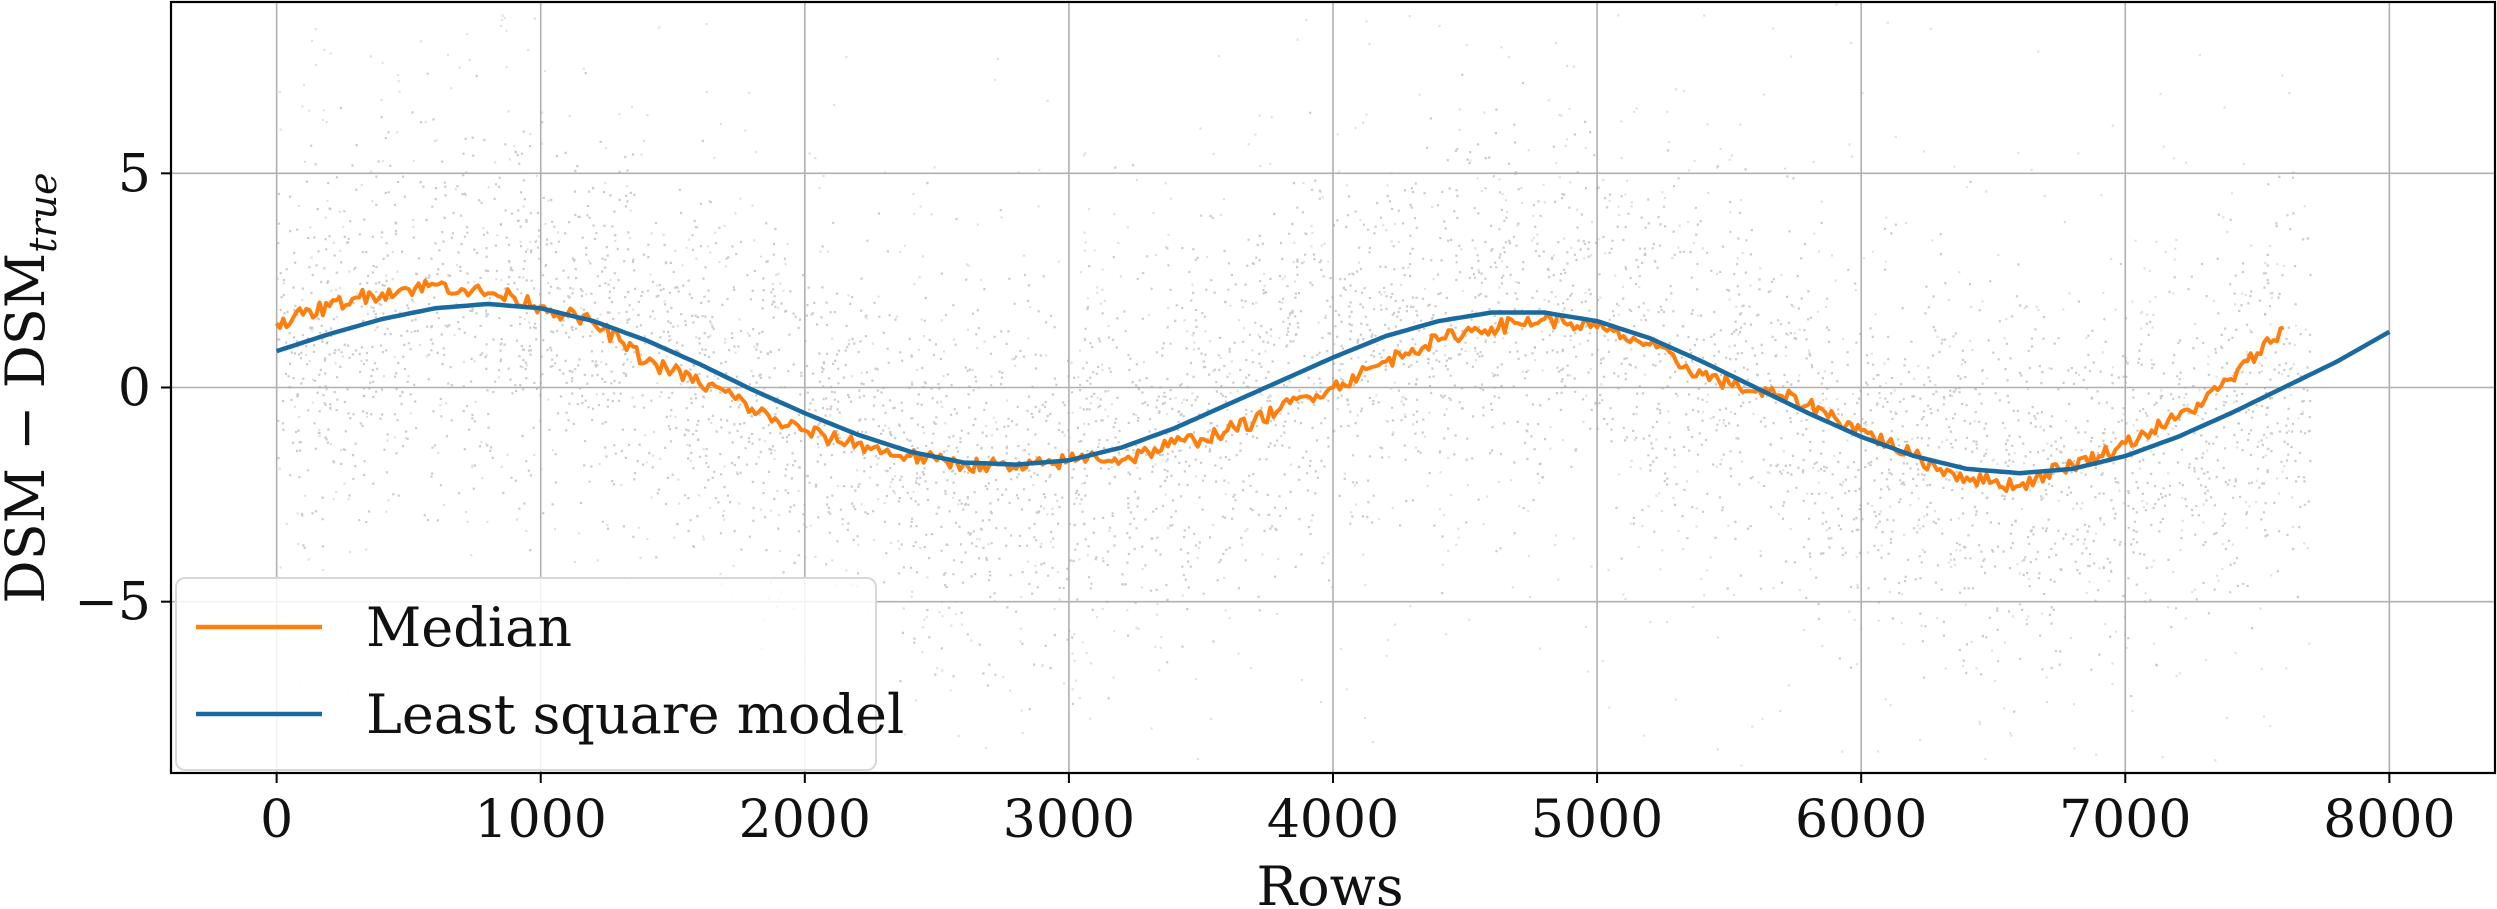 The height and width of the screenshot is (909, 2497). I want to click on x-axis: 0 1000 2000 3000 4000 5000 6000 7000 8000, so click(1358, 811).